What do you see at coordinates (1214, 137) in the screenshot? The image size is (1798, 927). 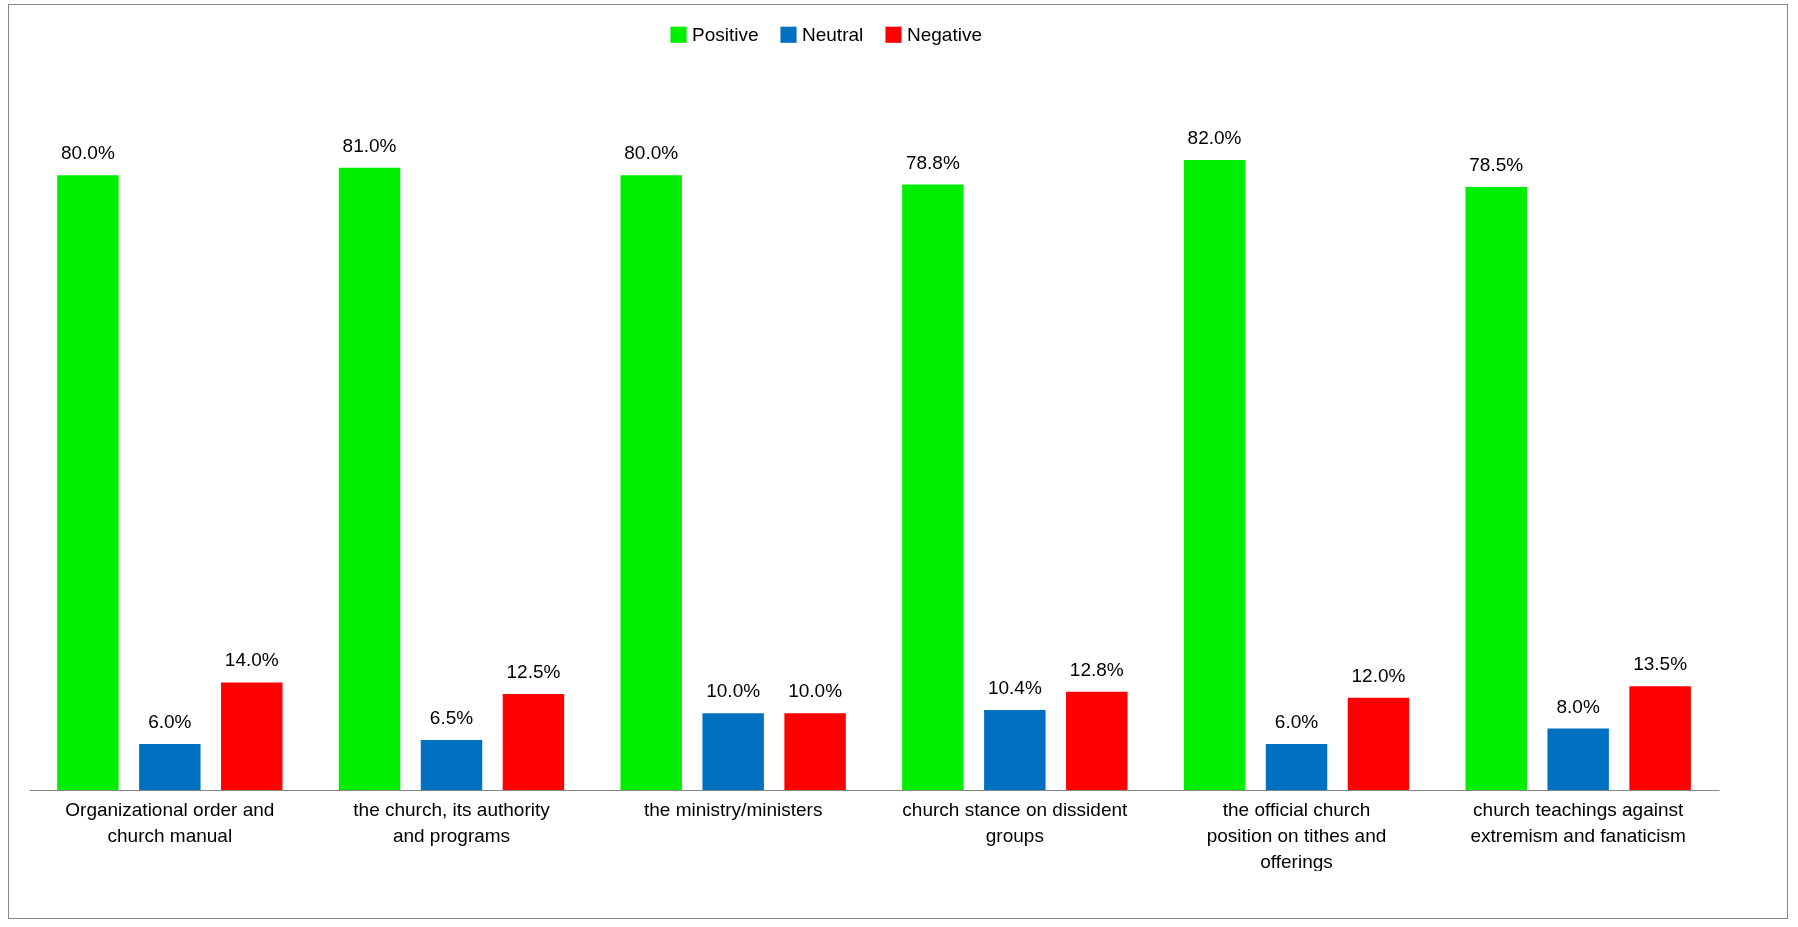 I see `data-label: 82.0%` at bounding box center [1214, 137].